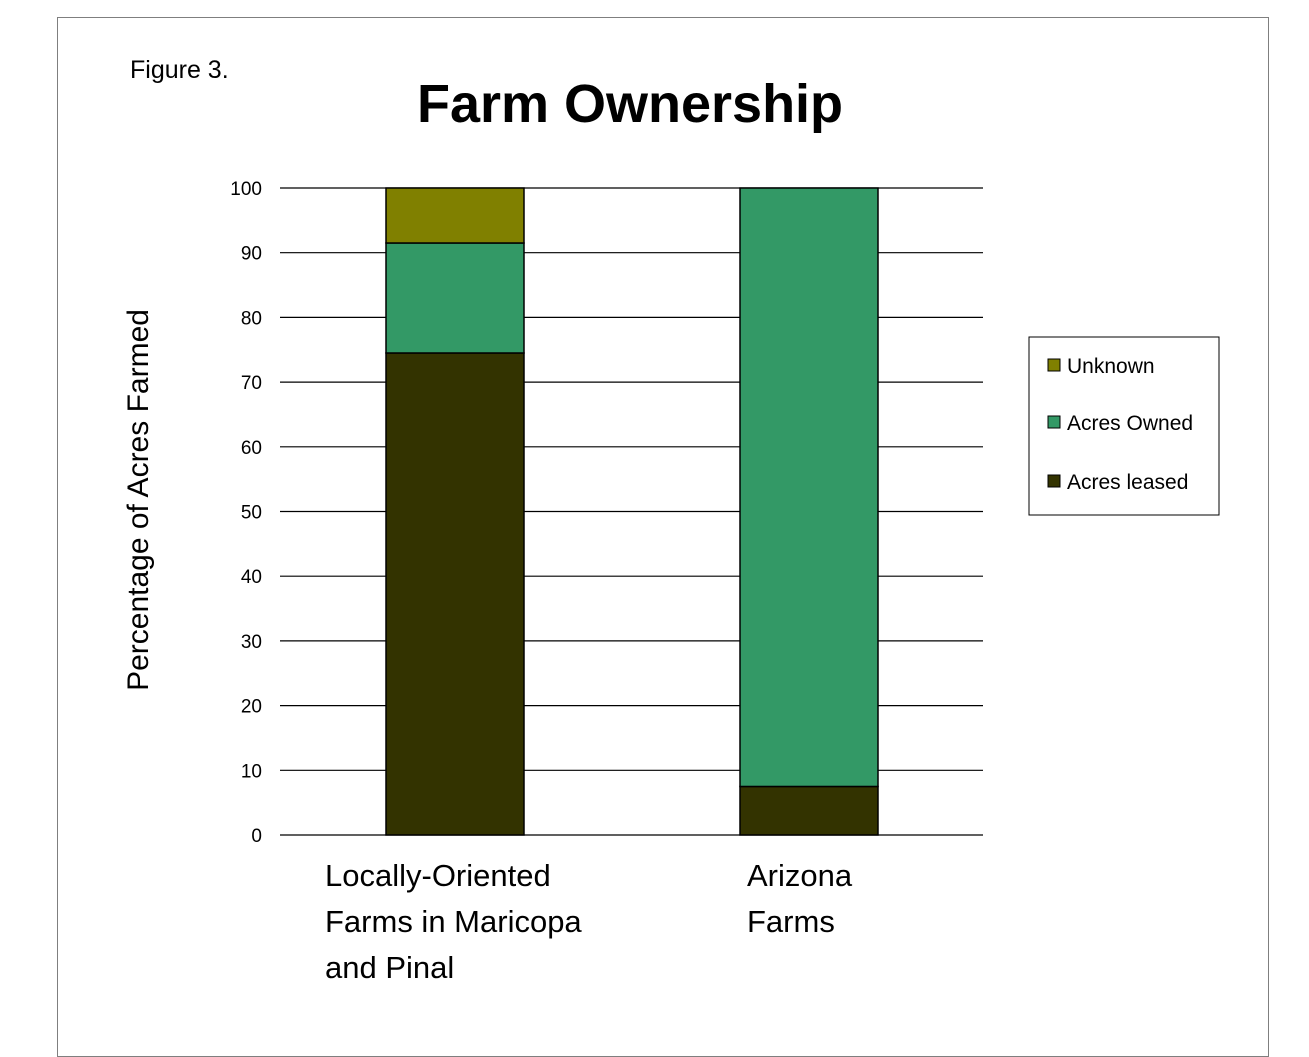 This screenshot has height=1057, width=1309. Describe the element at coordinates (246, 189) in the screenshot. I see `y-tick-label: 100` at that location.